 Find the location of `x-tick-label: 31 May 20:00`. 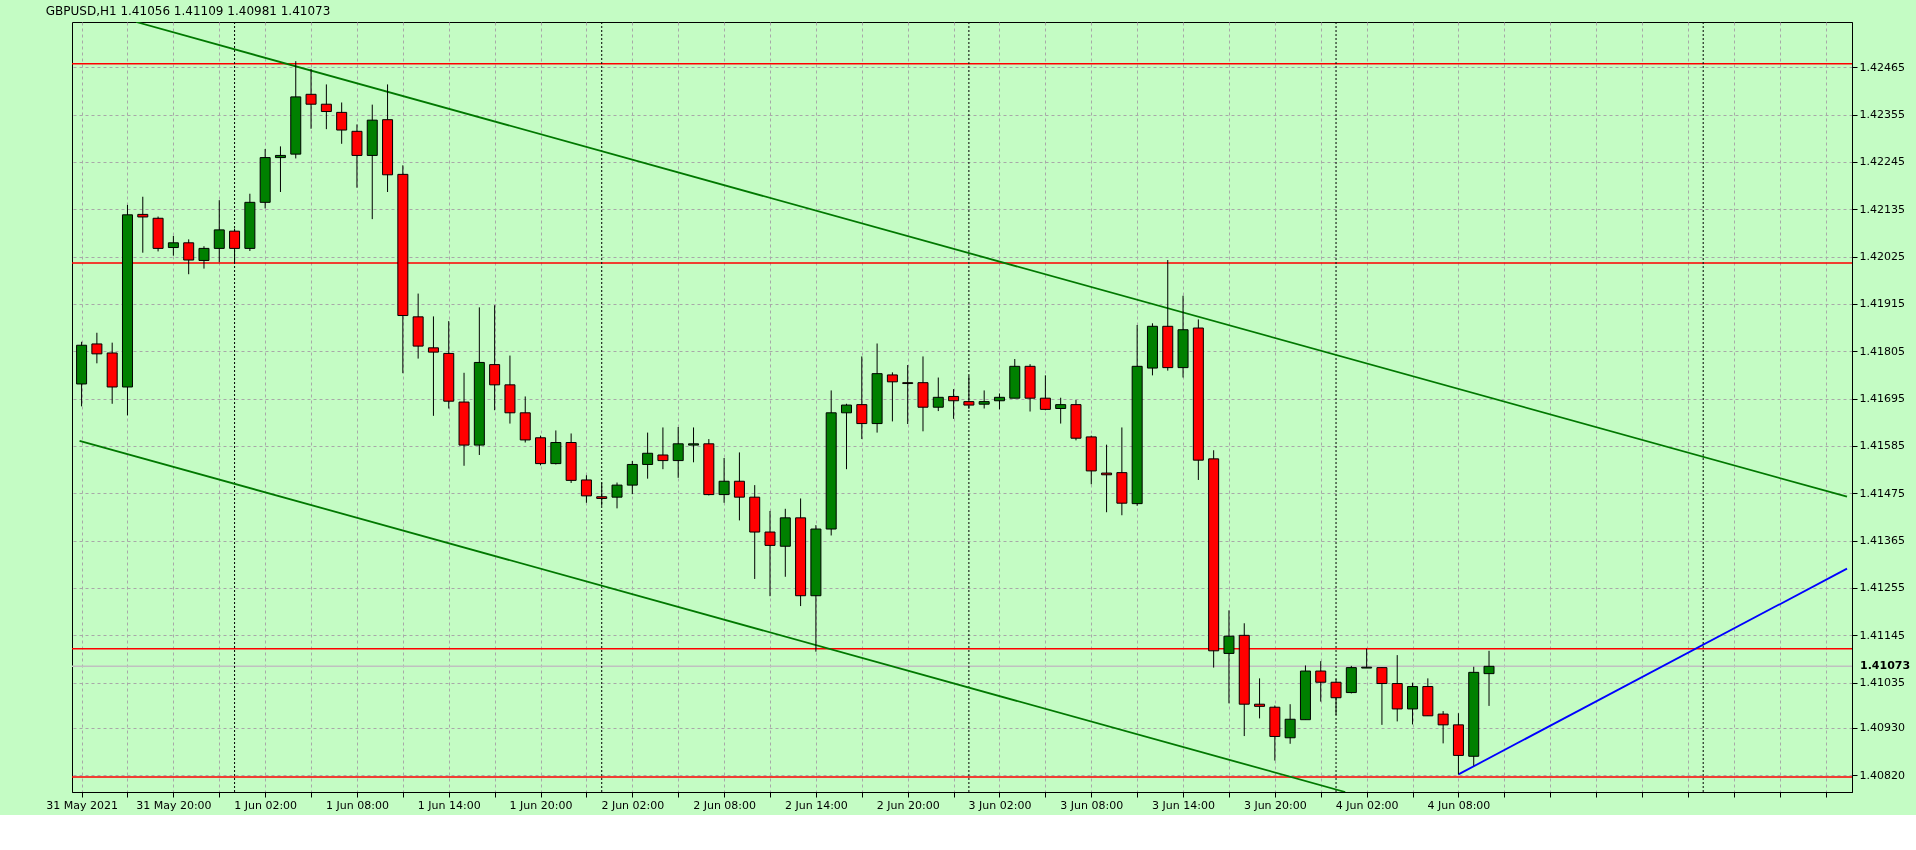

x-tick-label: 31 May 20:00 is located at coordinates (174, 805).